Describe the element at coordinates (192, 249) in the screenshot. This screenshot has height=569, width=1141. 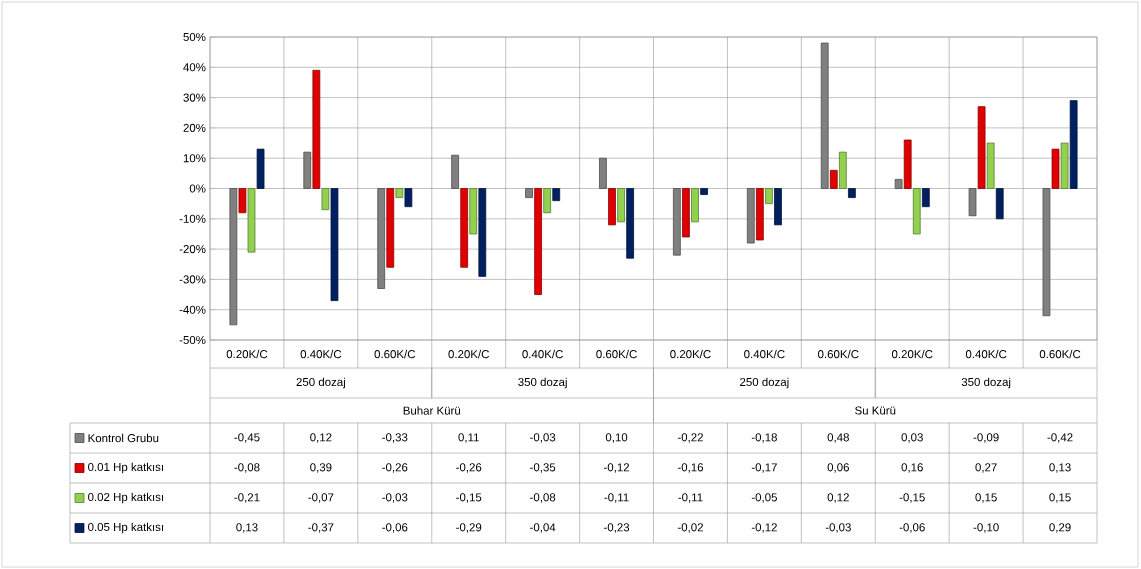
I see `y-tick-label: -20%` at that location.